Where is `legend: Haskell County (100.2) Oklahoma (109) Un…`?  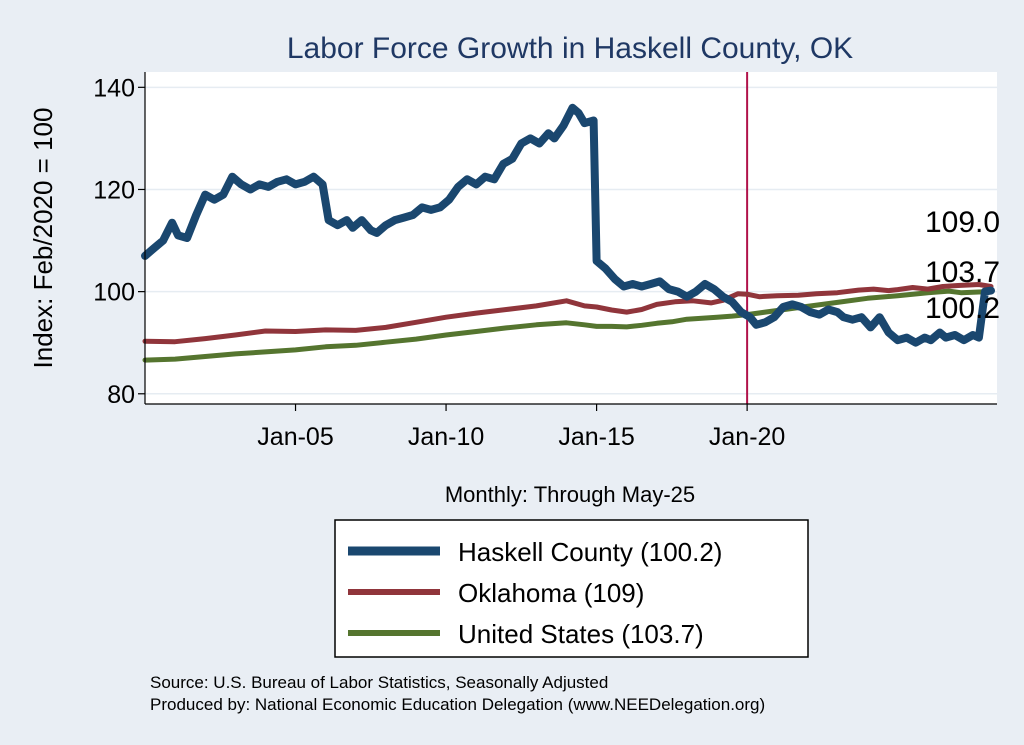 legend: Haskell County (100.2) Oklahoma (109) Un… is located at coordinates (571, 588).